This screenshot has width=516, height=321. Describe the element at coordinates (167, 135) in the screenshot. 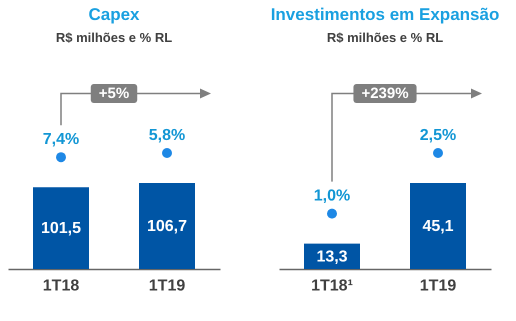

I see `text: 5,8%` at that location.